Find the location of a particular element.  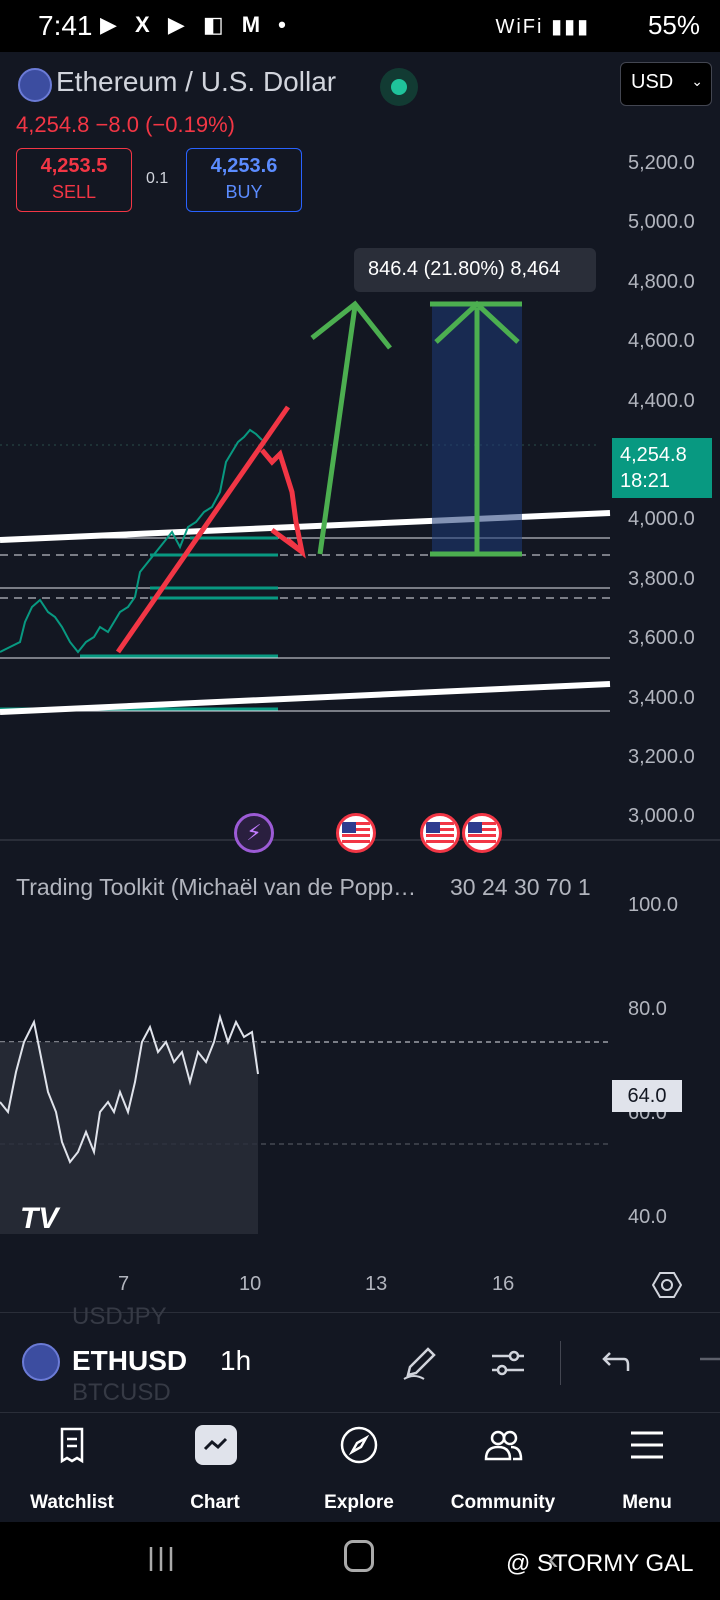

chart-settings-icon is located at coordinates (667, 1285).